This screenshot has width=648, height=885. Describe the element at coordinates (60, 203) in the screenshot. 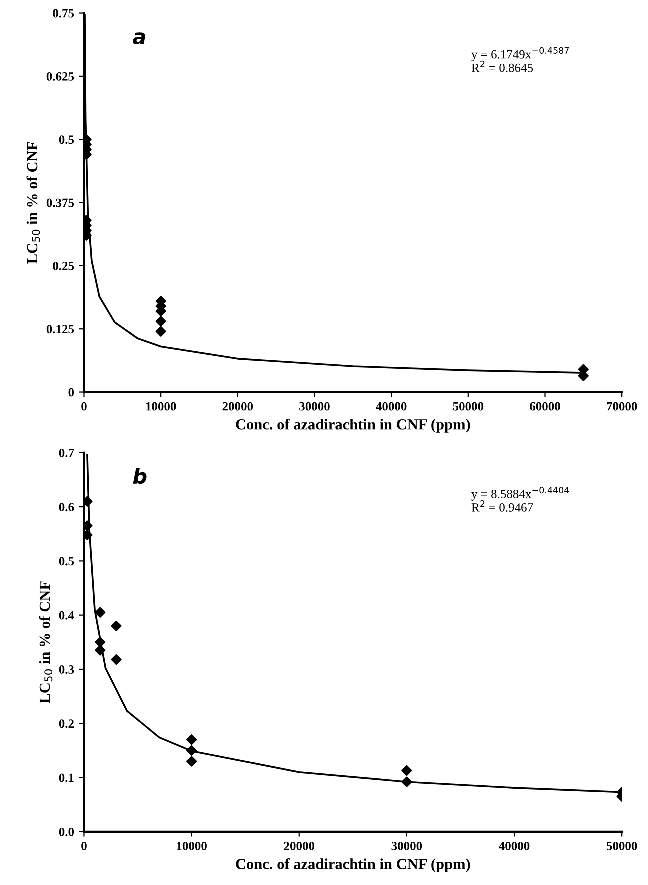

I see `y-tick-label: 0.375` at that location.